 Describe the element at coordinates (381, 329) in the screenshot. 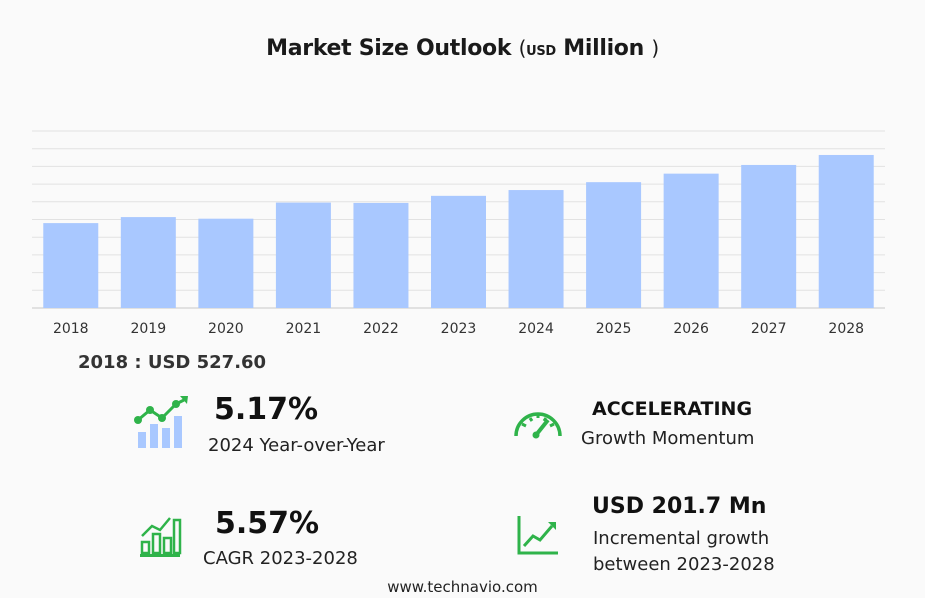

I see `x-tick-label-2022: 2022` at that location.